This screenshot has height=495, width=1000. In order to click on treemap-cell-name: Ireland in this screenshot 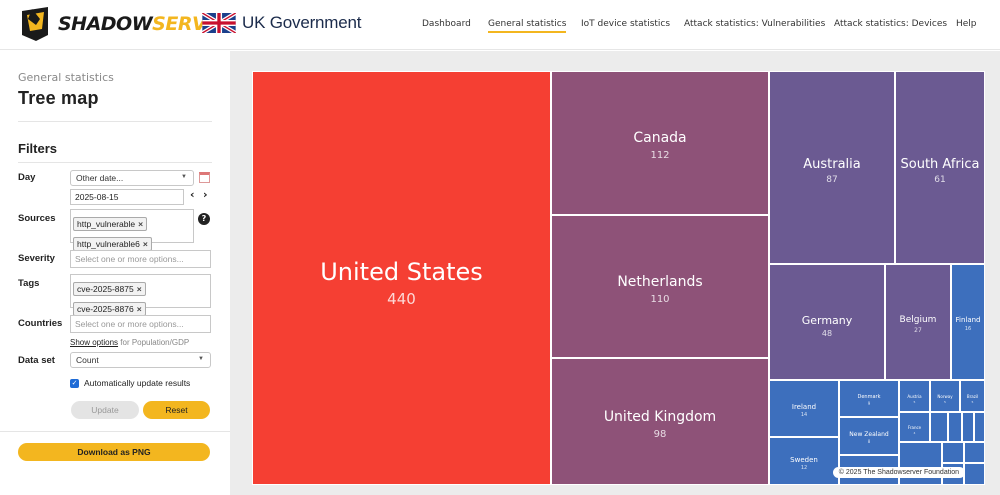, I will do `click(804, 407)`.